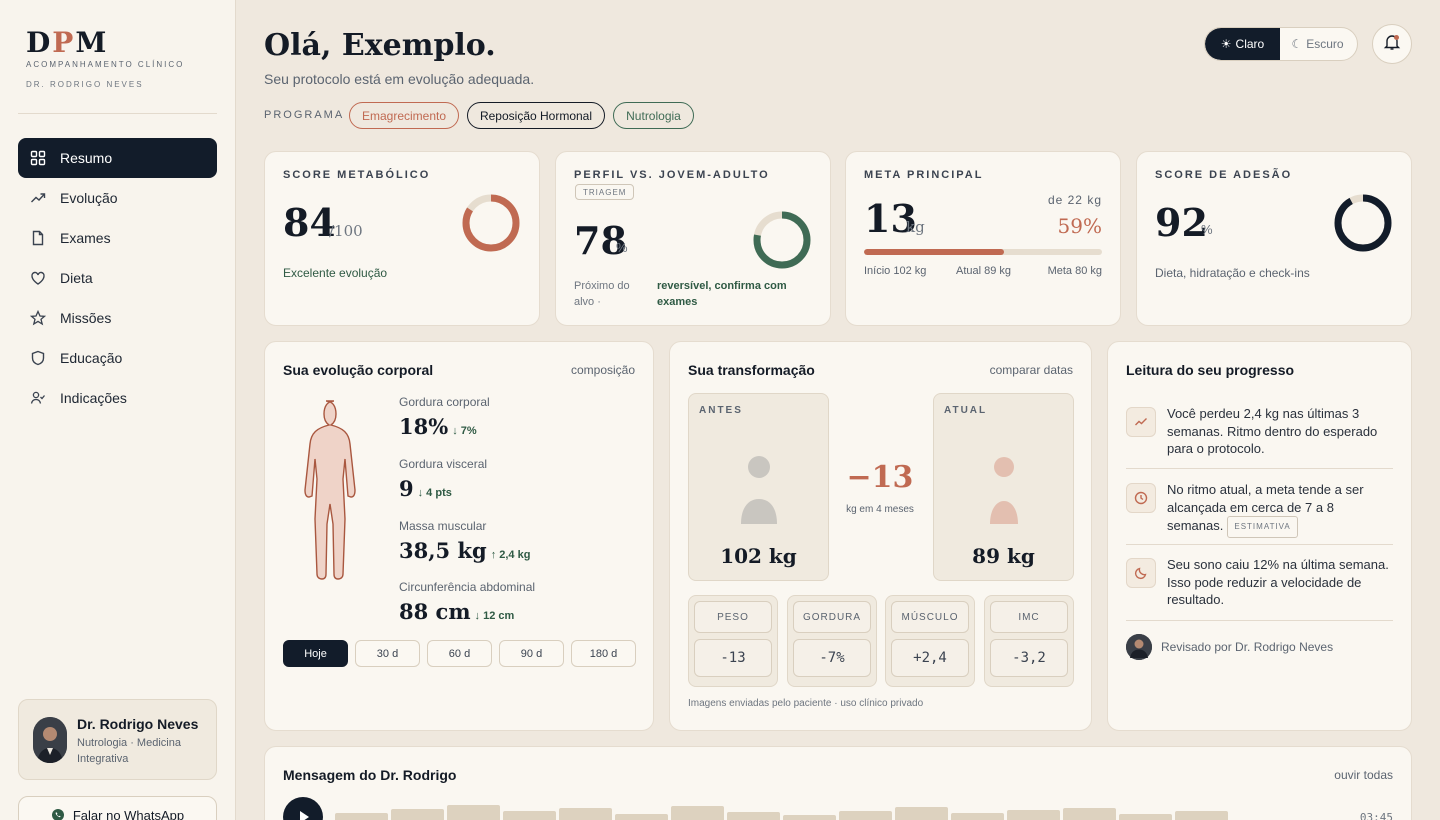 Image resolution: width=1440 pixels, height=820 pixels. I want to click on sidebar-item-indicacoes: Indicações, so click(117, 398).